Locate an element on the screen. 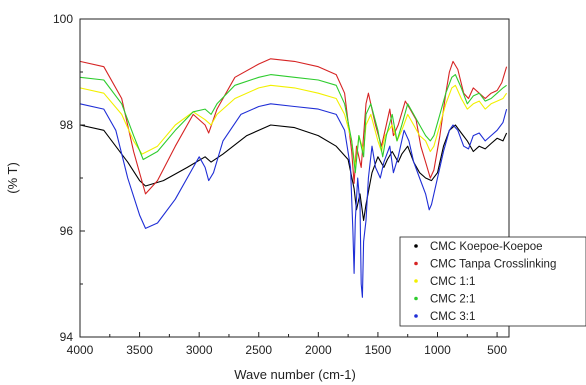  x-tick-label: 500 is located at coordinates (497, 350).